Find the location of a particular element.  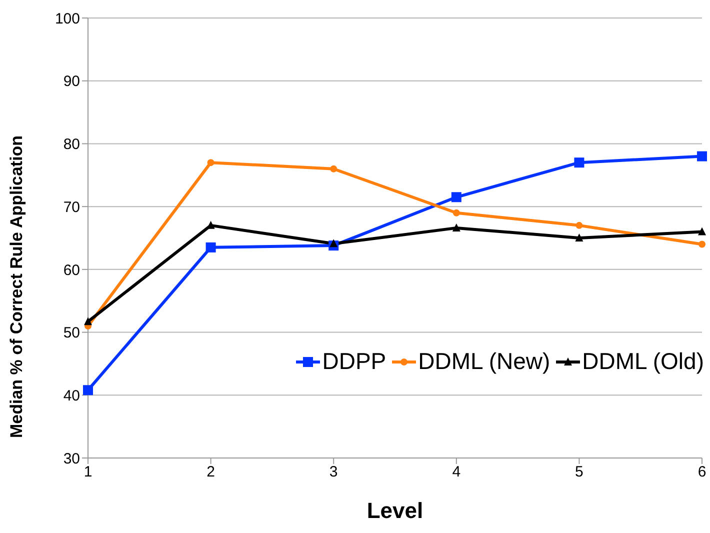

x-tick-label: 6 is located at coordinates (702, 472).